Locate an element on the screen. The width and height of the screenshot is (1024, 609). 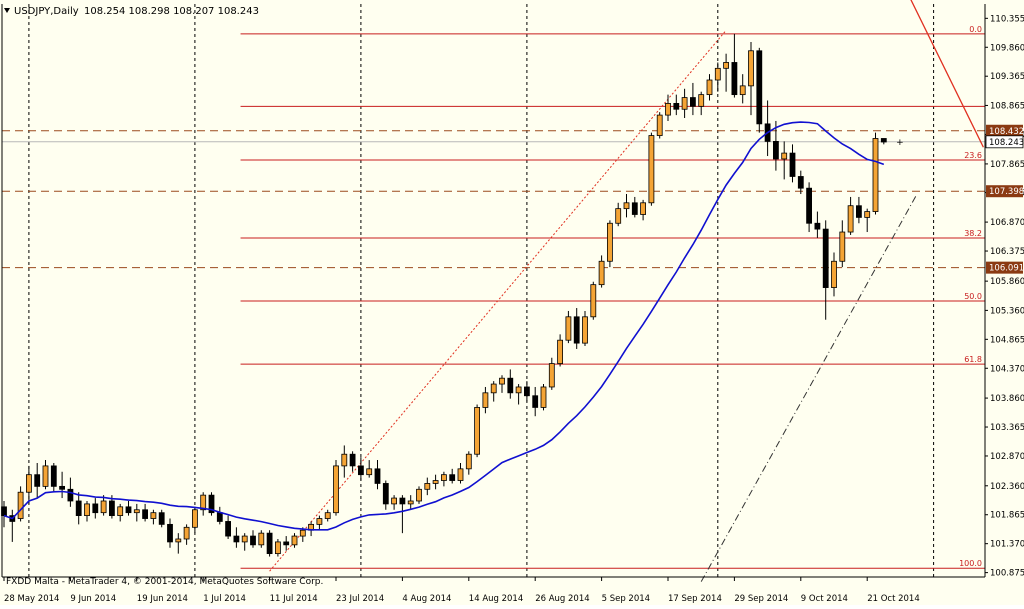
y-tick-label: 109.860 is located at coordinates (1007, 48).